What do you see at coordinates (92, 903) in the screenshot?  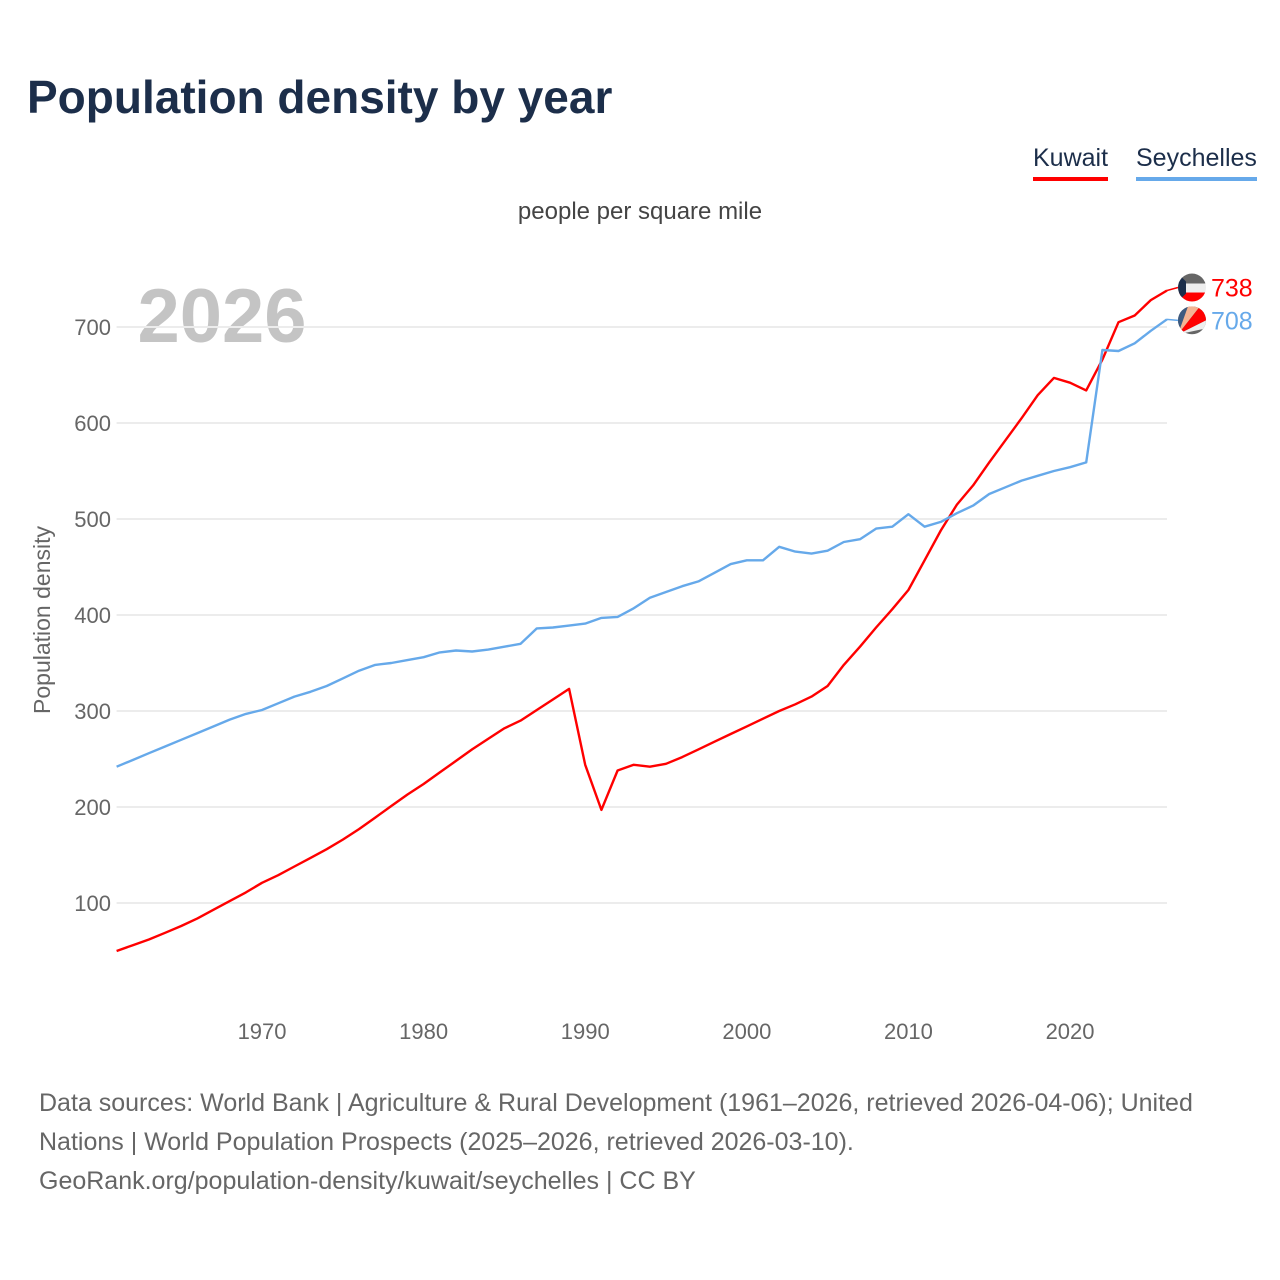 I see `y-tick-label: 100` at bounding box center [92, 903].